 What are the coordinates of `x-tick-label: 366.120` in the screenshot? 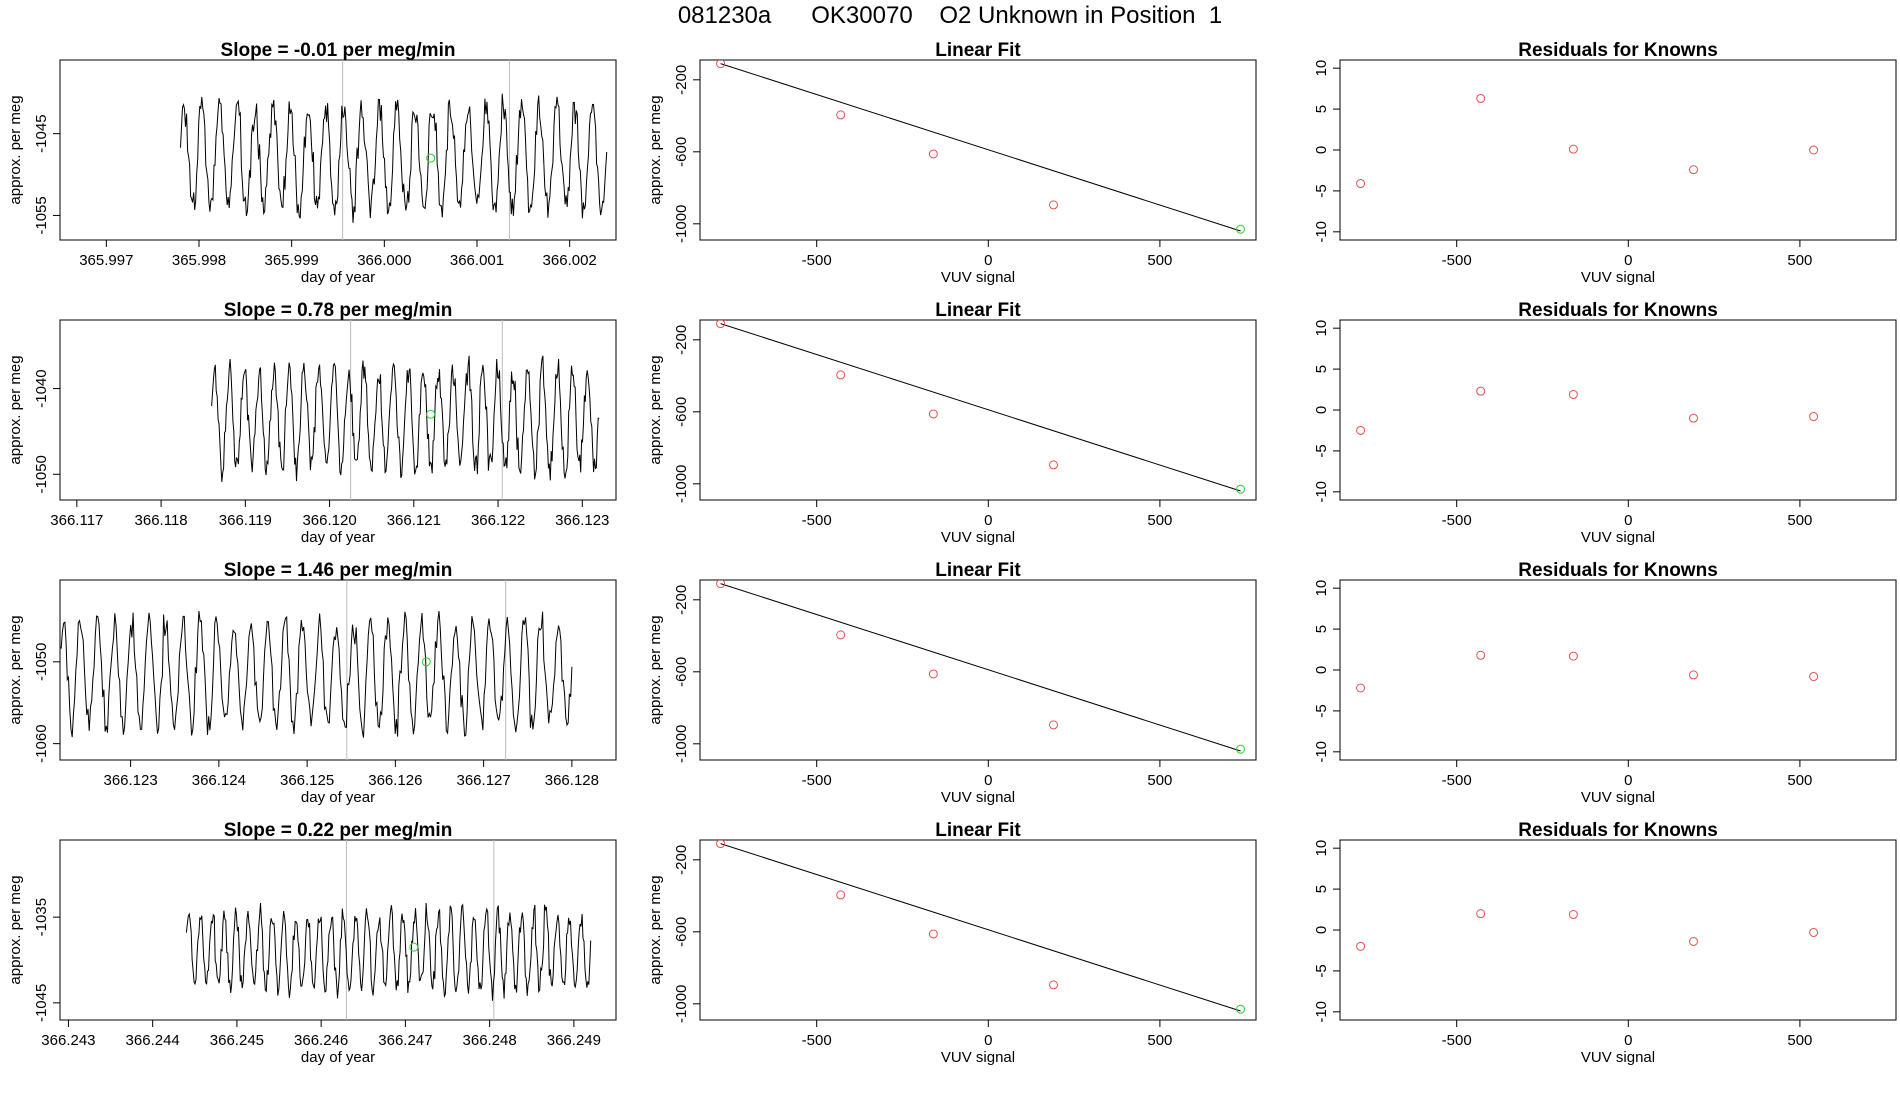 It's located at (329, 520).